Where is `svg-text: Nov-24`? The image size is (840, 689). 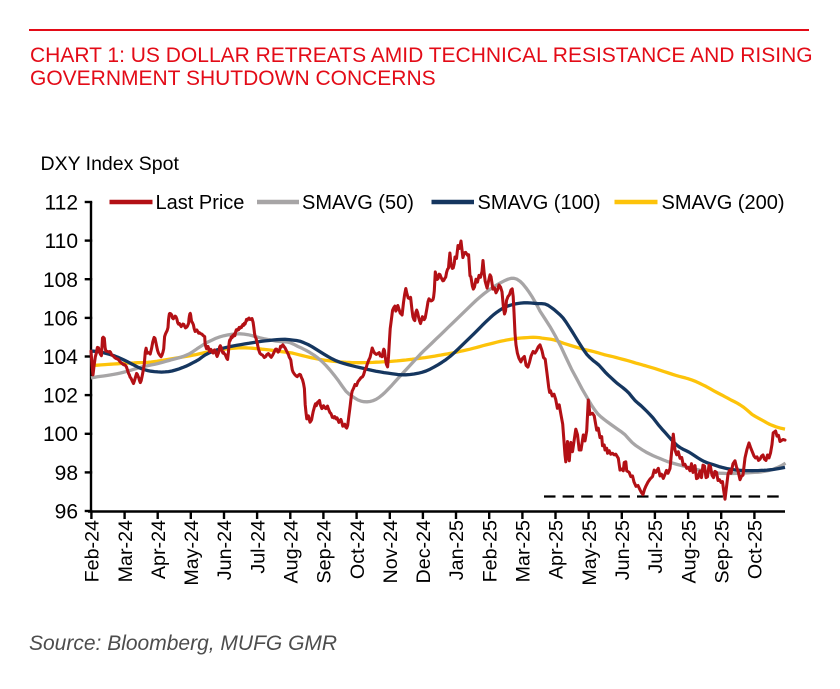
svg-text: Nov-24 is located at coordinates (391, 552).